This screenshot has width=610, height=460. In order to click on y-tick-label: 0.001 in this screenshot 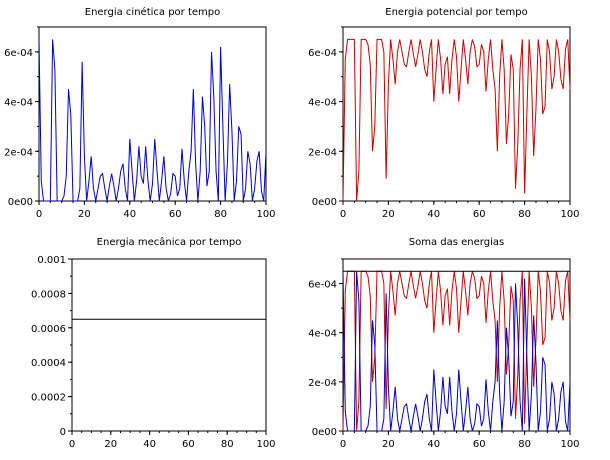, I will do `click(51, 260)`.